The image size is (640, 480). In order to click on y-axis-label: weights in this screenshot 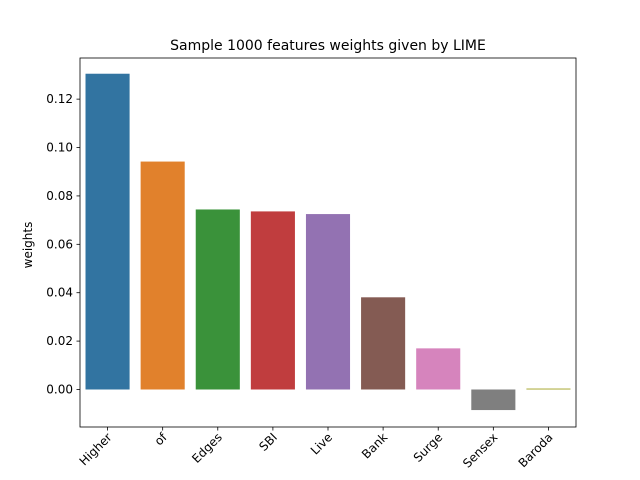, I will do `click(28, 245)`.